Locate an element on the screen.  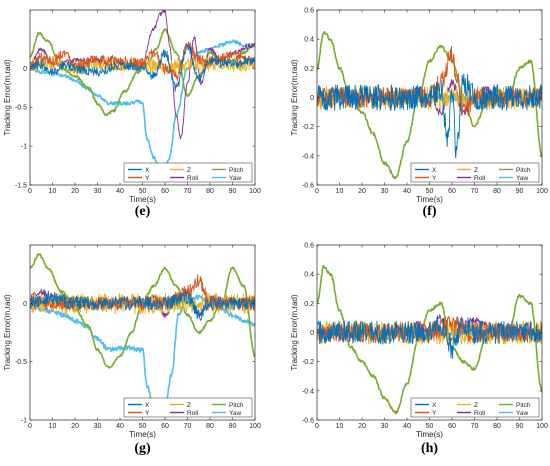
panel-label: (f) is located at coordinates (430, 211).